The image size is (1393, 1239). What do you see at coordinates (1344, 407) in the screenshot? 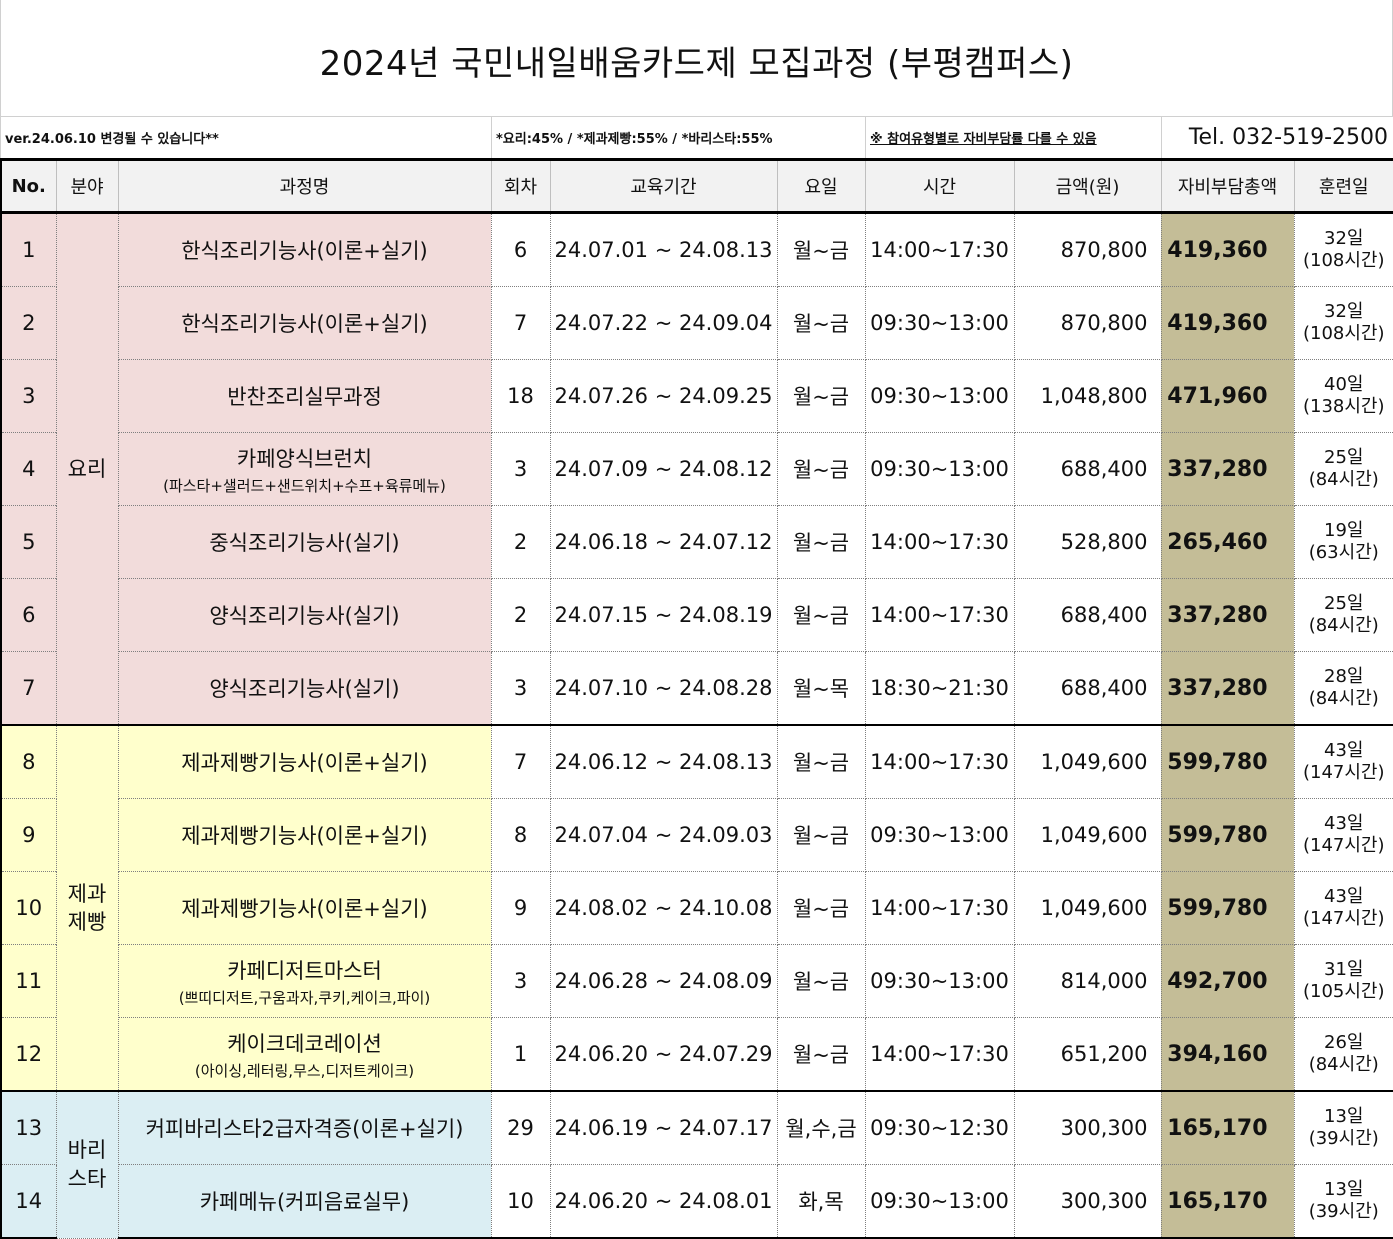
I see `training-hours: (138시간)` at bounding box center [1344, 407].